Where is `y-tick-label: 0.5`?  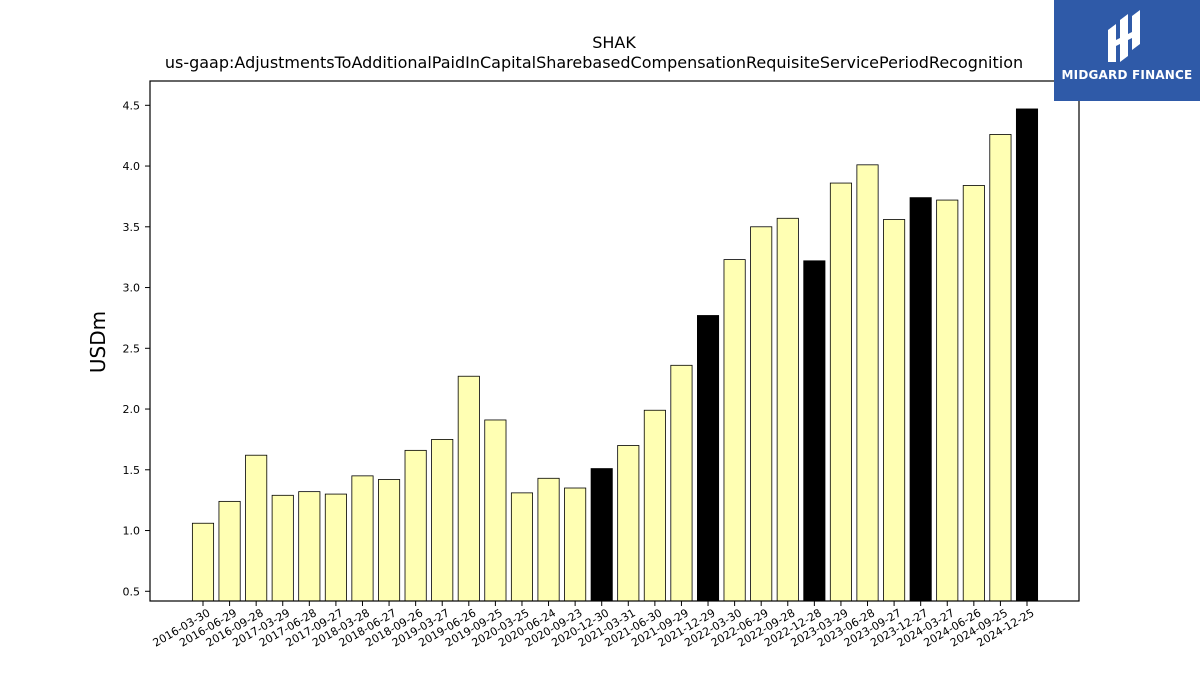
y-tick-label: 0.5 is located at coordinates (132, 591).